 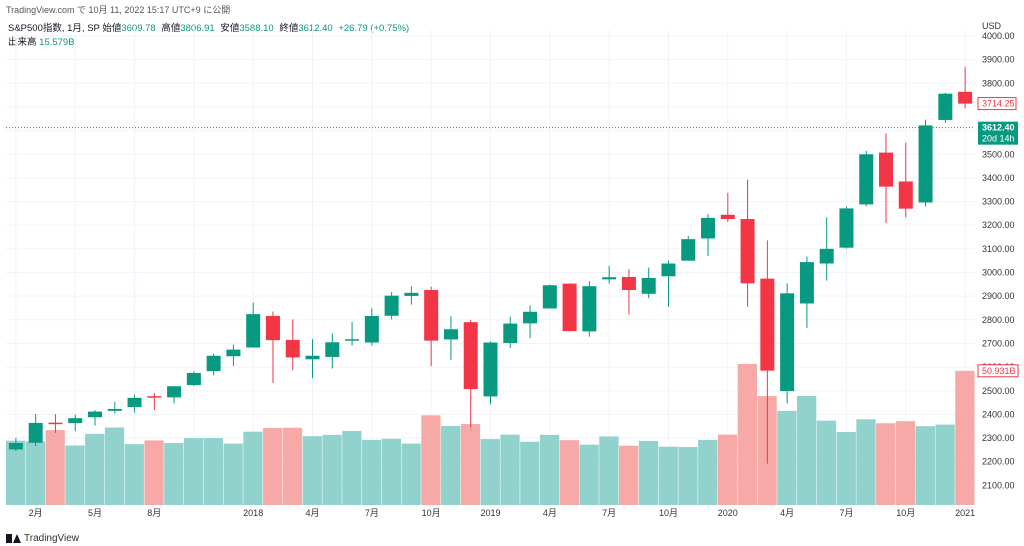 What do you see at coordinates (95, 513) in the screenshot?
I see `time-tick-label: 5月` at bounding box center [95, 513].